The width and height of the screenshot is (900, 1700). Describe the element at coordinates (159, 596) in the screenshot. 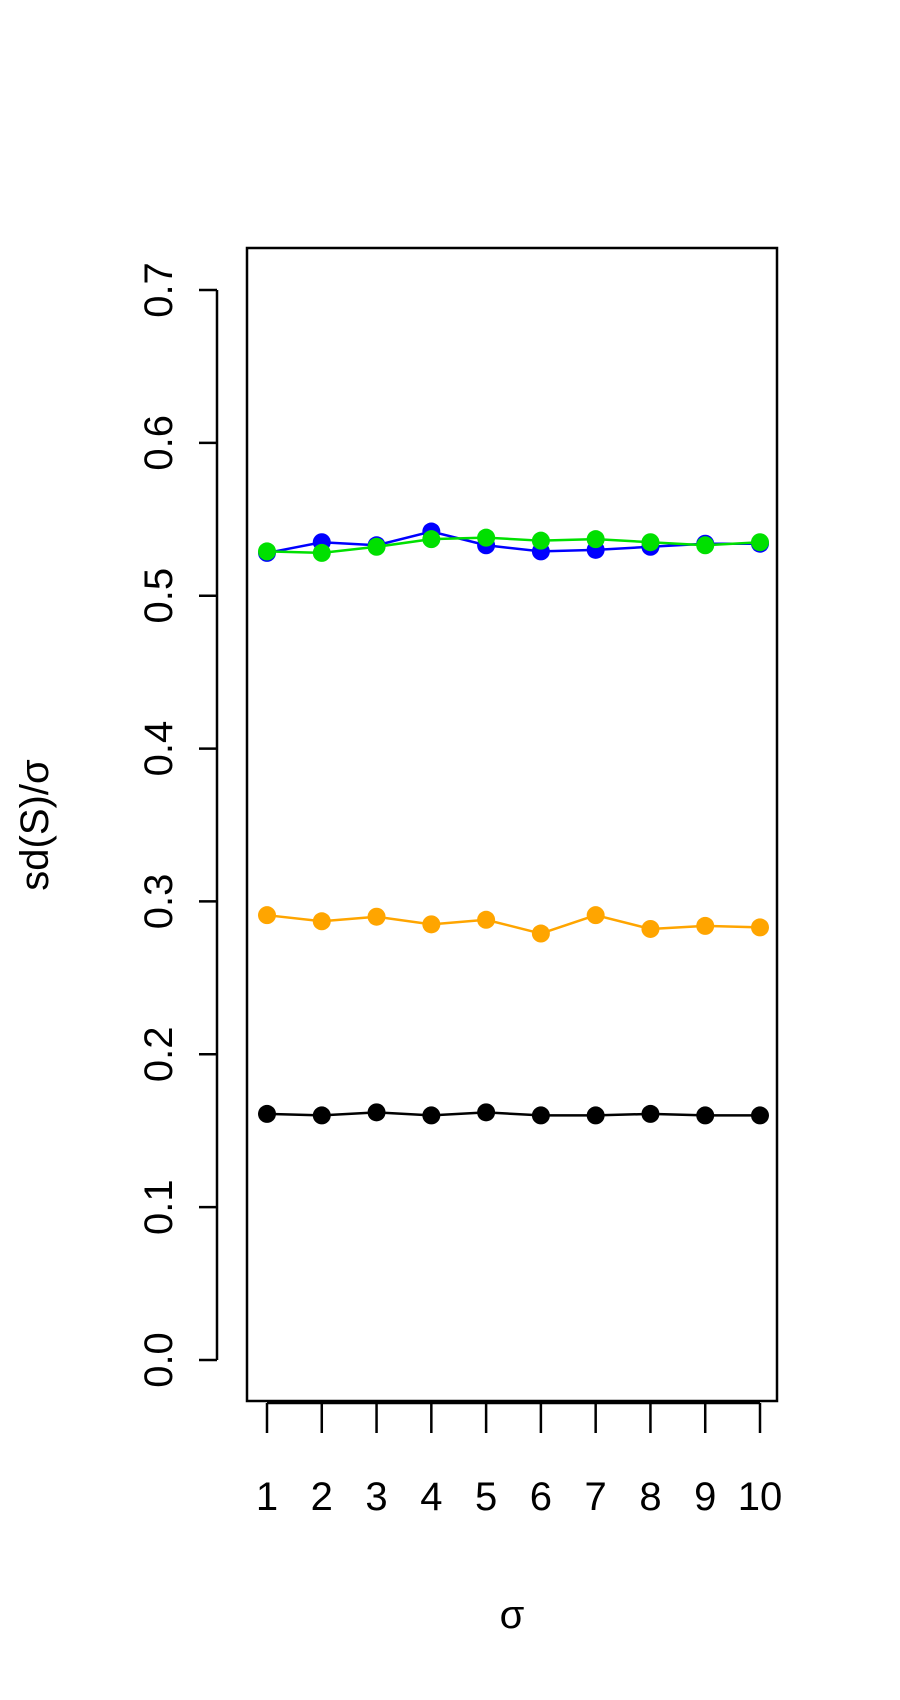

I see `y-tick-label: 0.5` at that location.